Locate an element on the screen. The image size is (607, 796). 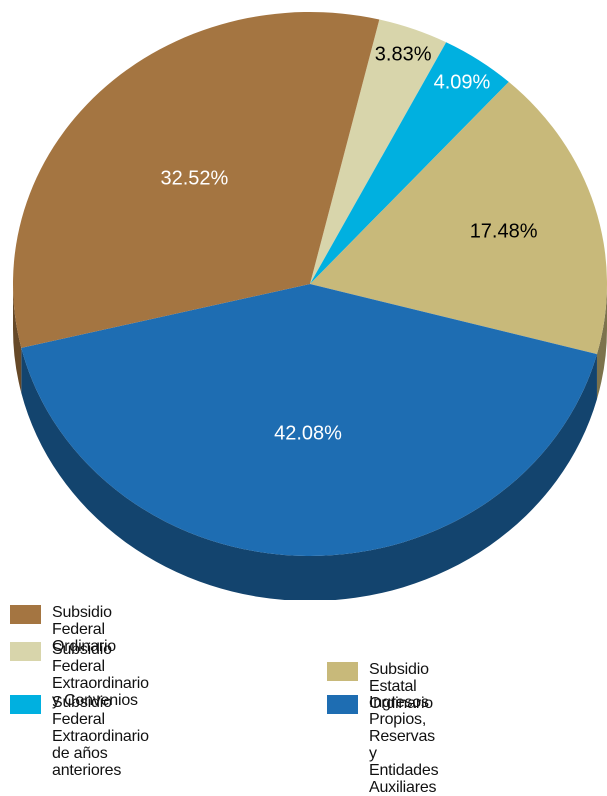
legend-item-estatal-ordinario: Subsidio Estatal Ordinario is located at coordinates (380, 686).